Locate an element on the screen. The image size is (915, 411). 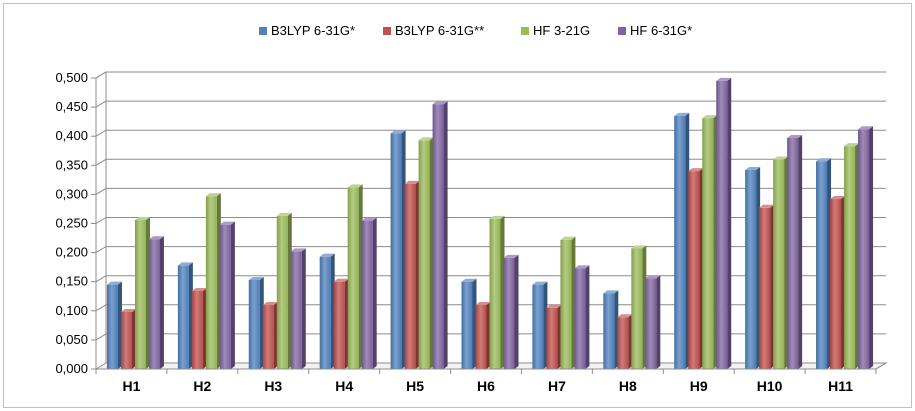
legend-item: B3LYP 6-31G** is located at coordinates (433, 30).